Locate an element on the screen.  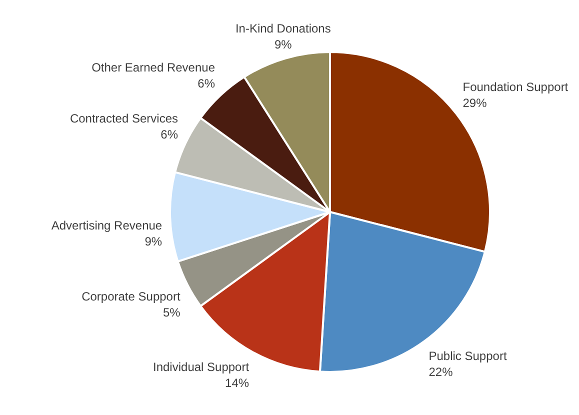
slice-label: Individual Support is located at coordinates (201, 367).